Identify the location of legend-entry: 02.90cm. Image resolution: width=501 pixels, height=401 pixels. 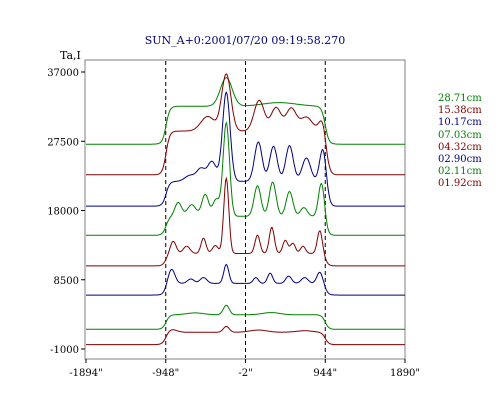
(460, 160).